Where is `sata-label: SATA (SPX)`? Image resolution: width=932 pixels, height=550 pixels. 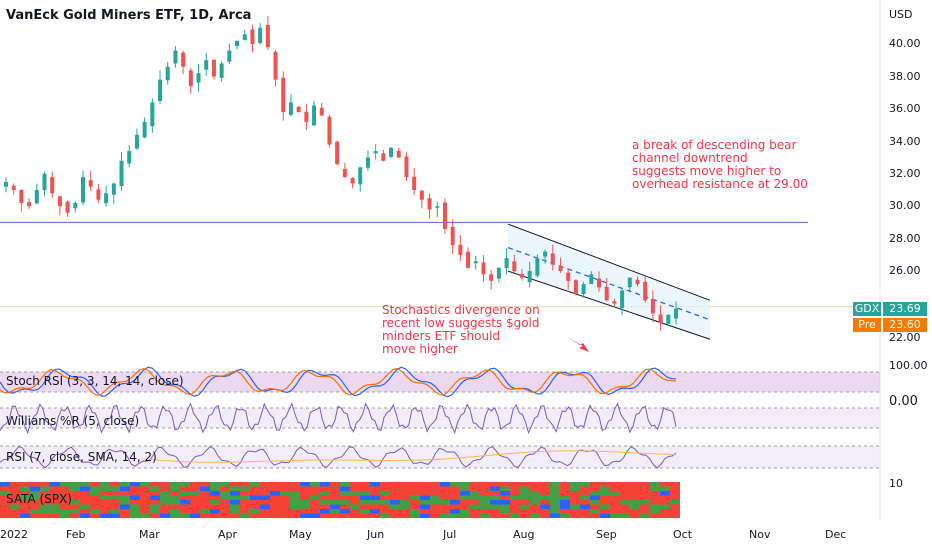
sata-label: SATA (SPX) is located at coordinates (39, 499).